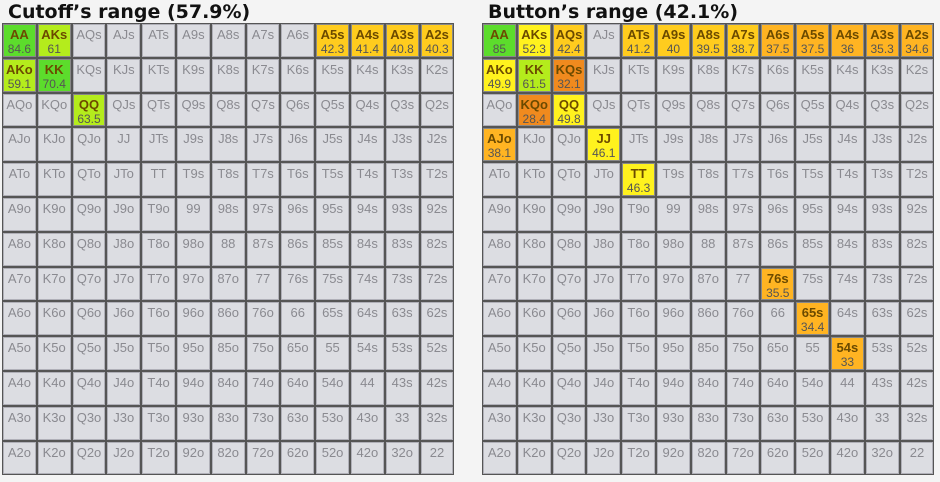 This screenshot has width=940, height=482. I want to click on hand-label: 72s, so click(917, 278).